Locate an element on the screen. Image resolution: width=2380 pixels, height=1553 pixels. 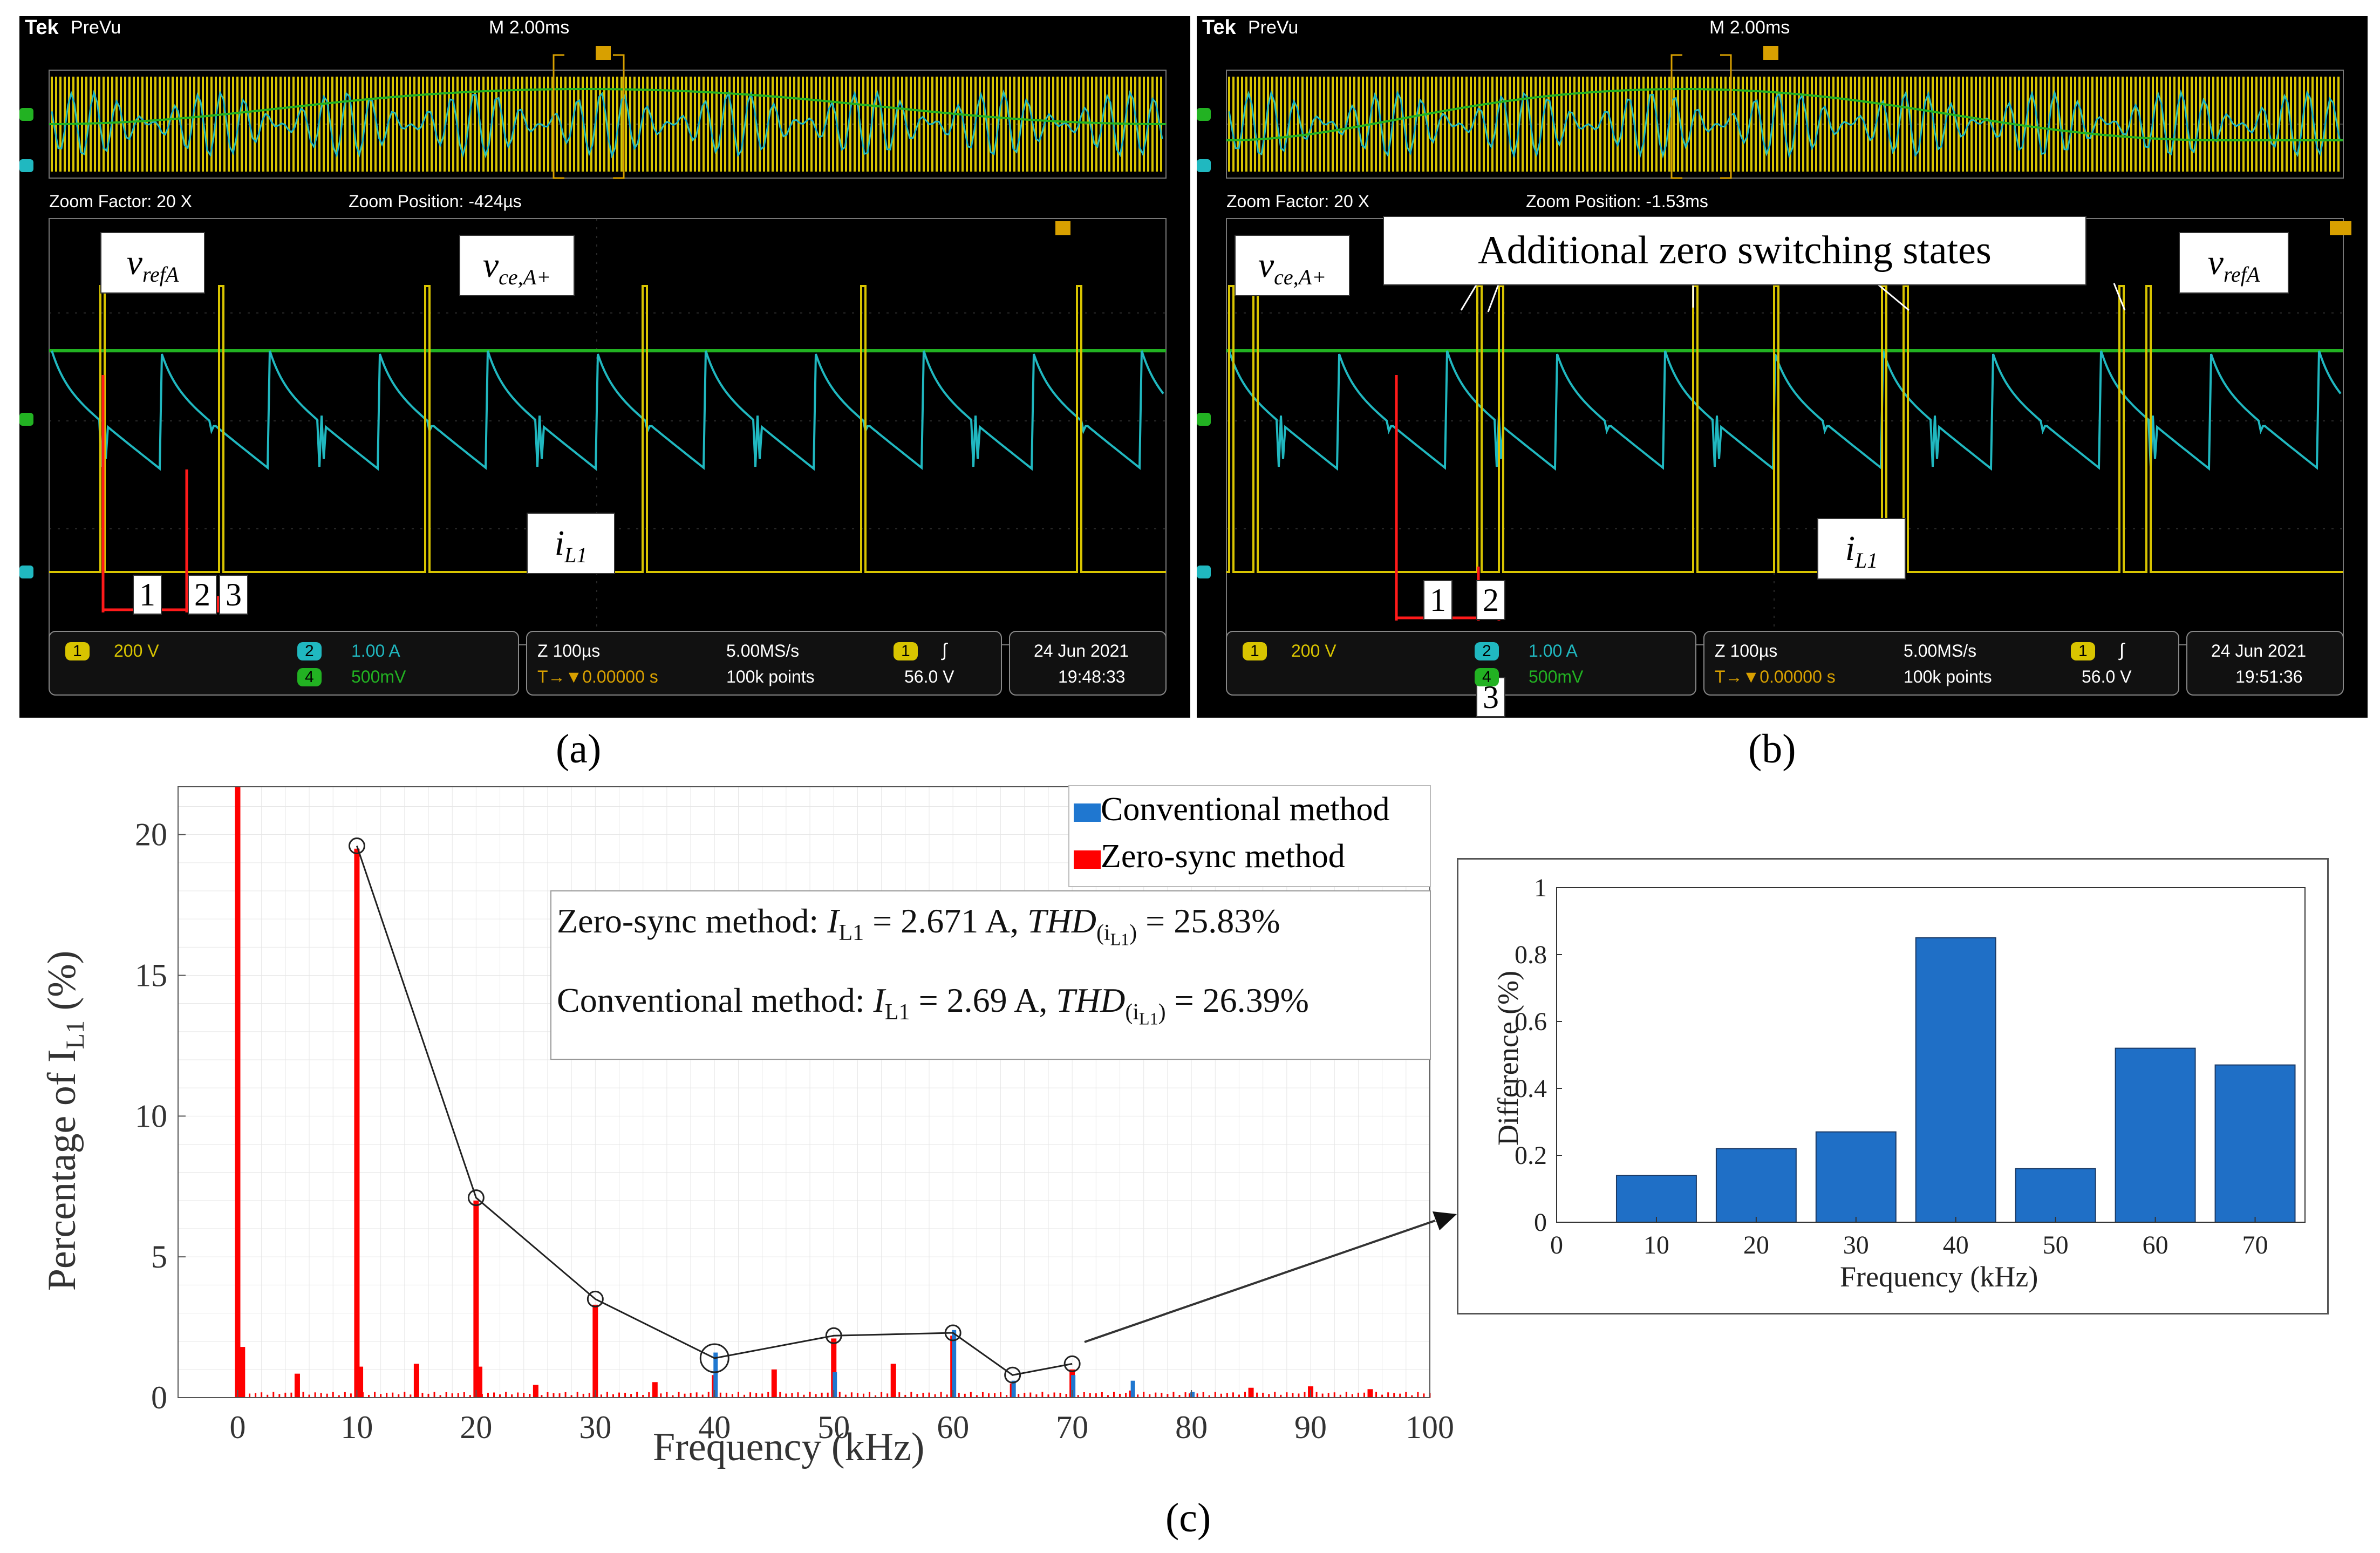
xtick-label-90: 90 is located at coordinates (1310, 1427).